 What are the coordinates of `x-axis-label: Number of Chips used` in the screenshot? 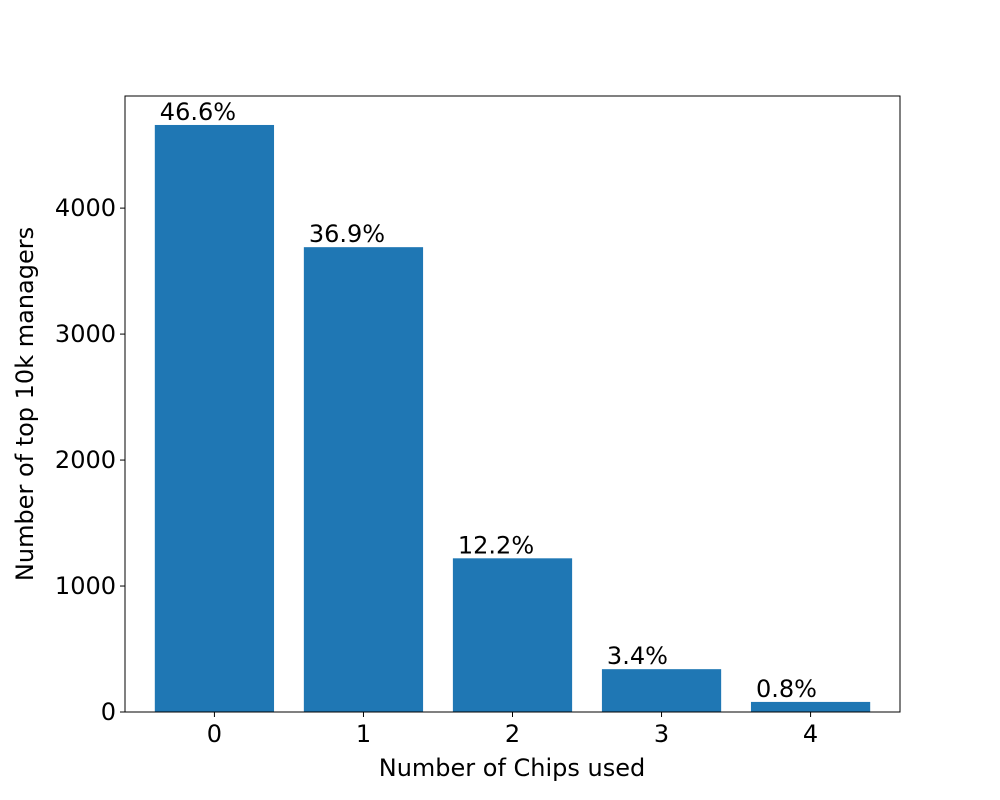 It's located at (512, 768).